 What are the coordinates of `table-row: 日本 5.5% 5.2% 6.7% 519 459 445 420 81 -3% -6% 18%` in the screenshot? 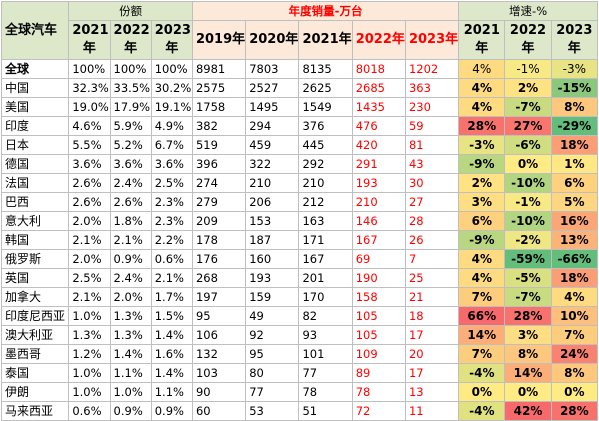 It's located at (299, 145).